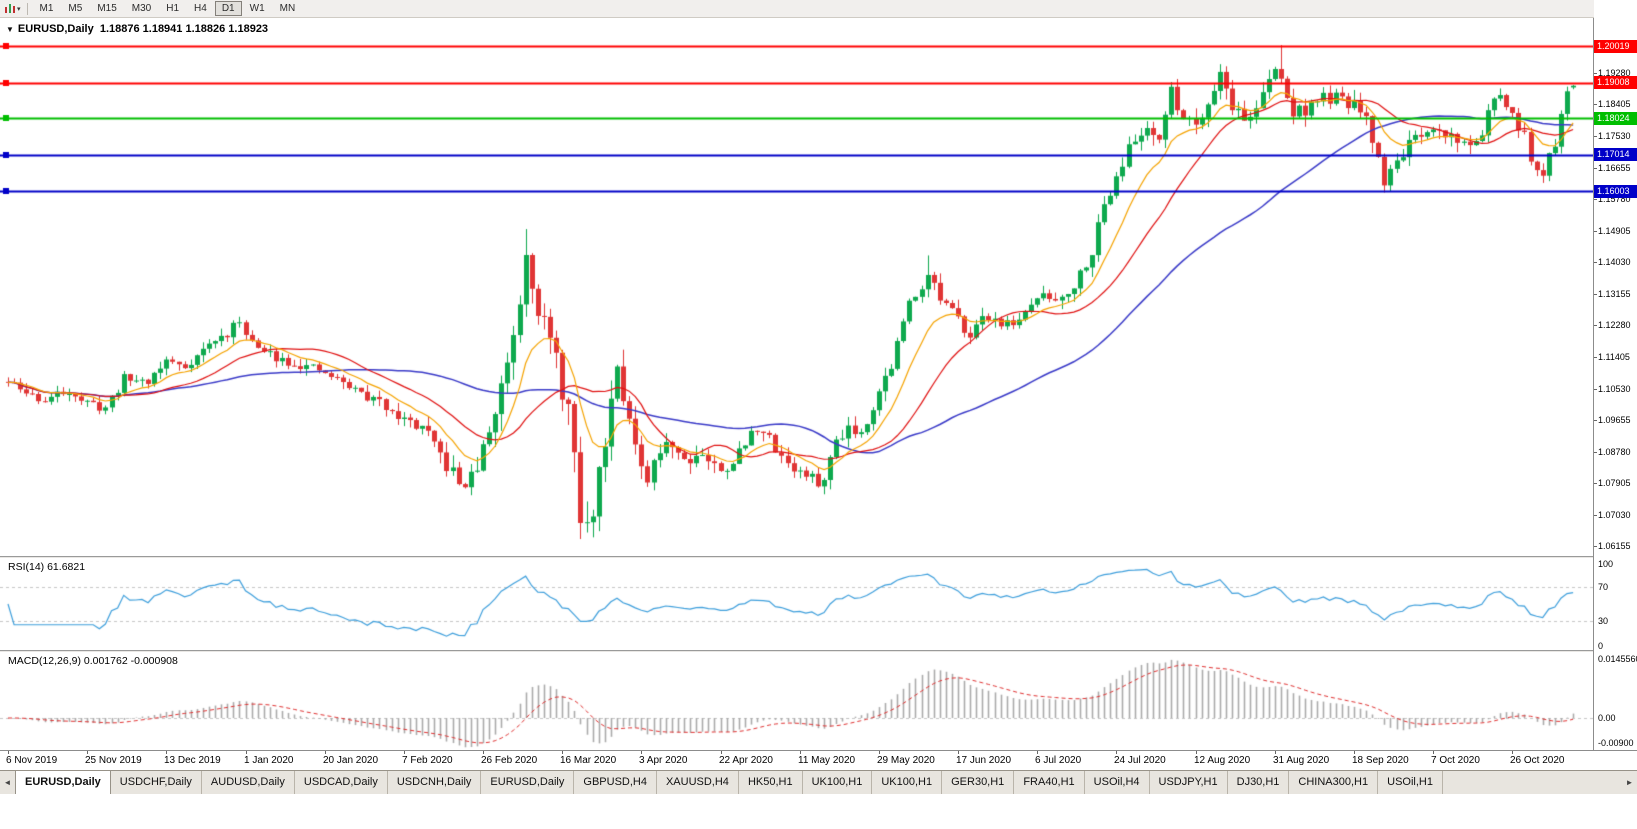 This screenshot has height=829, width=1637. What do you see at coordinates (10, 9) in the screenshot?
I see `chart-type-icon` at bounding box center [10, 9].